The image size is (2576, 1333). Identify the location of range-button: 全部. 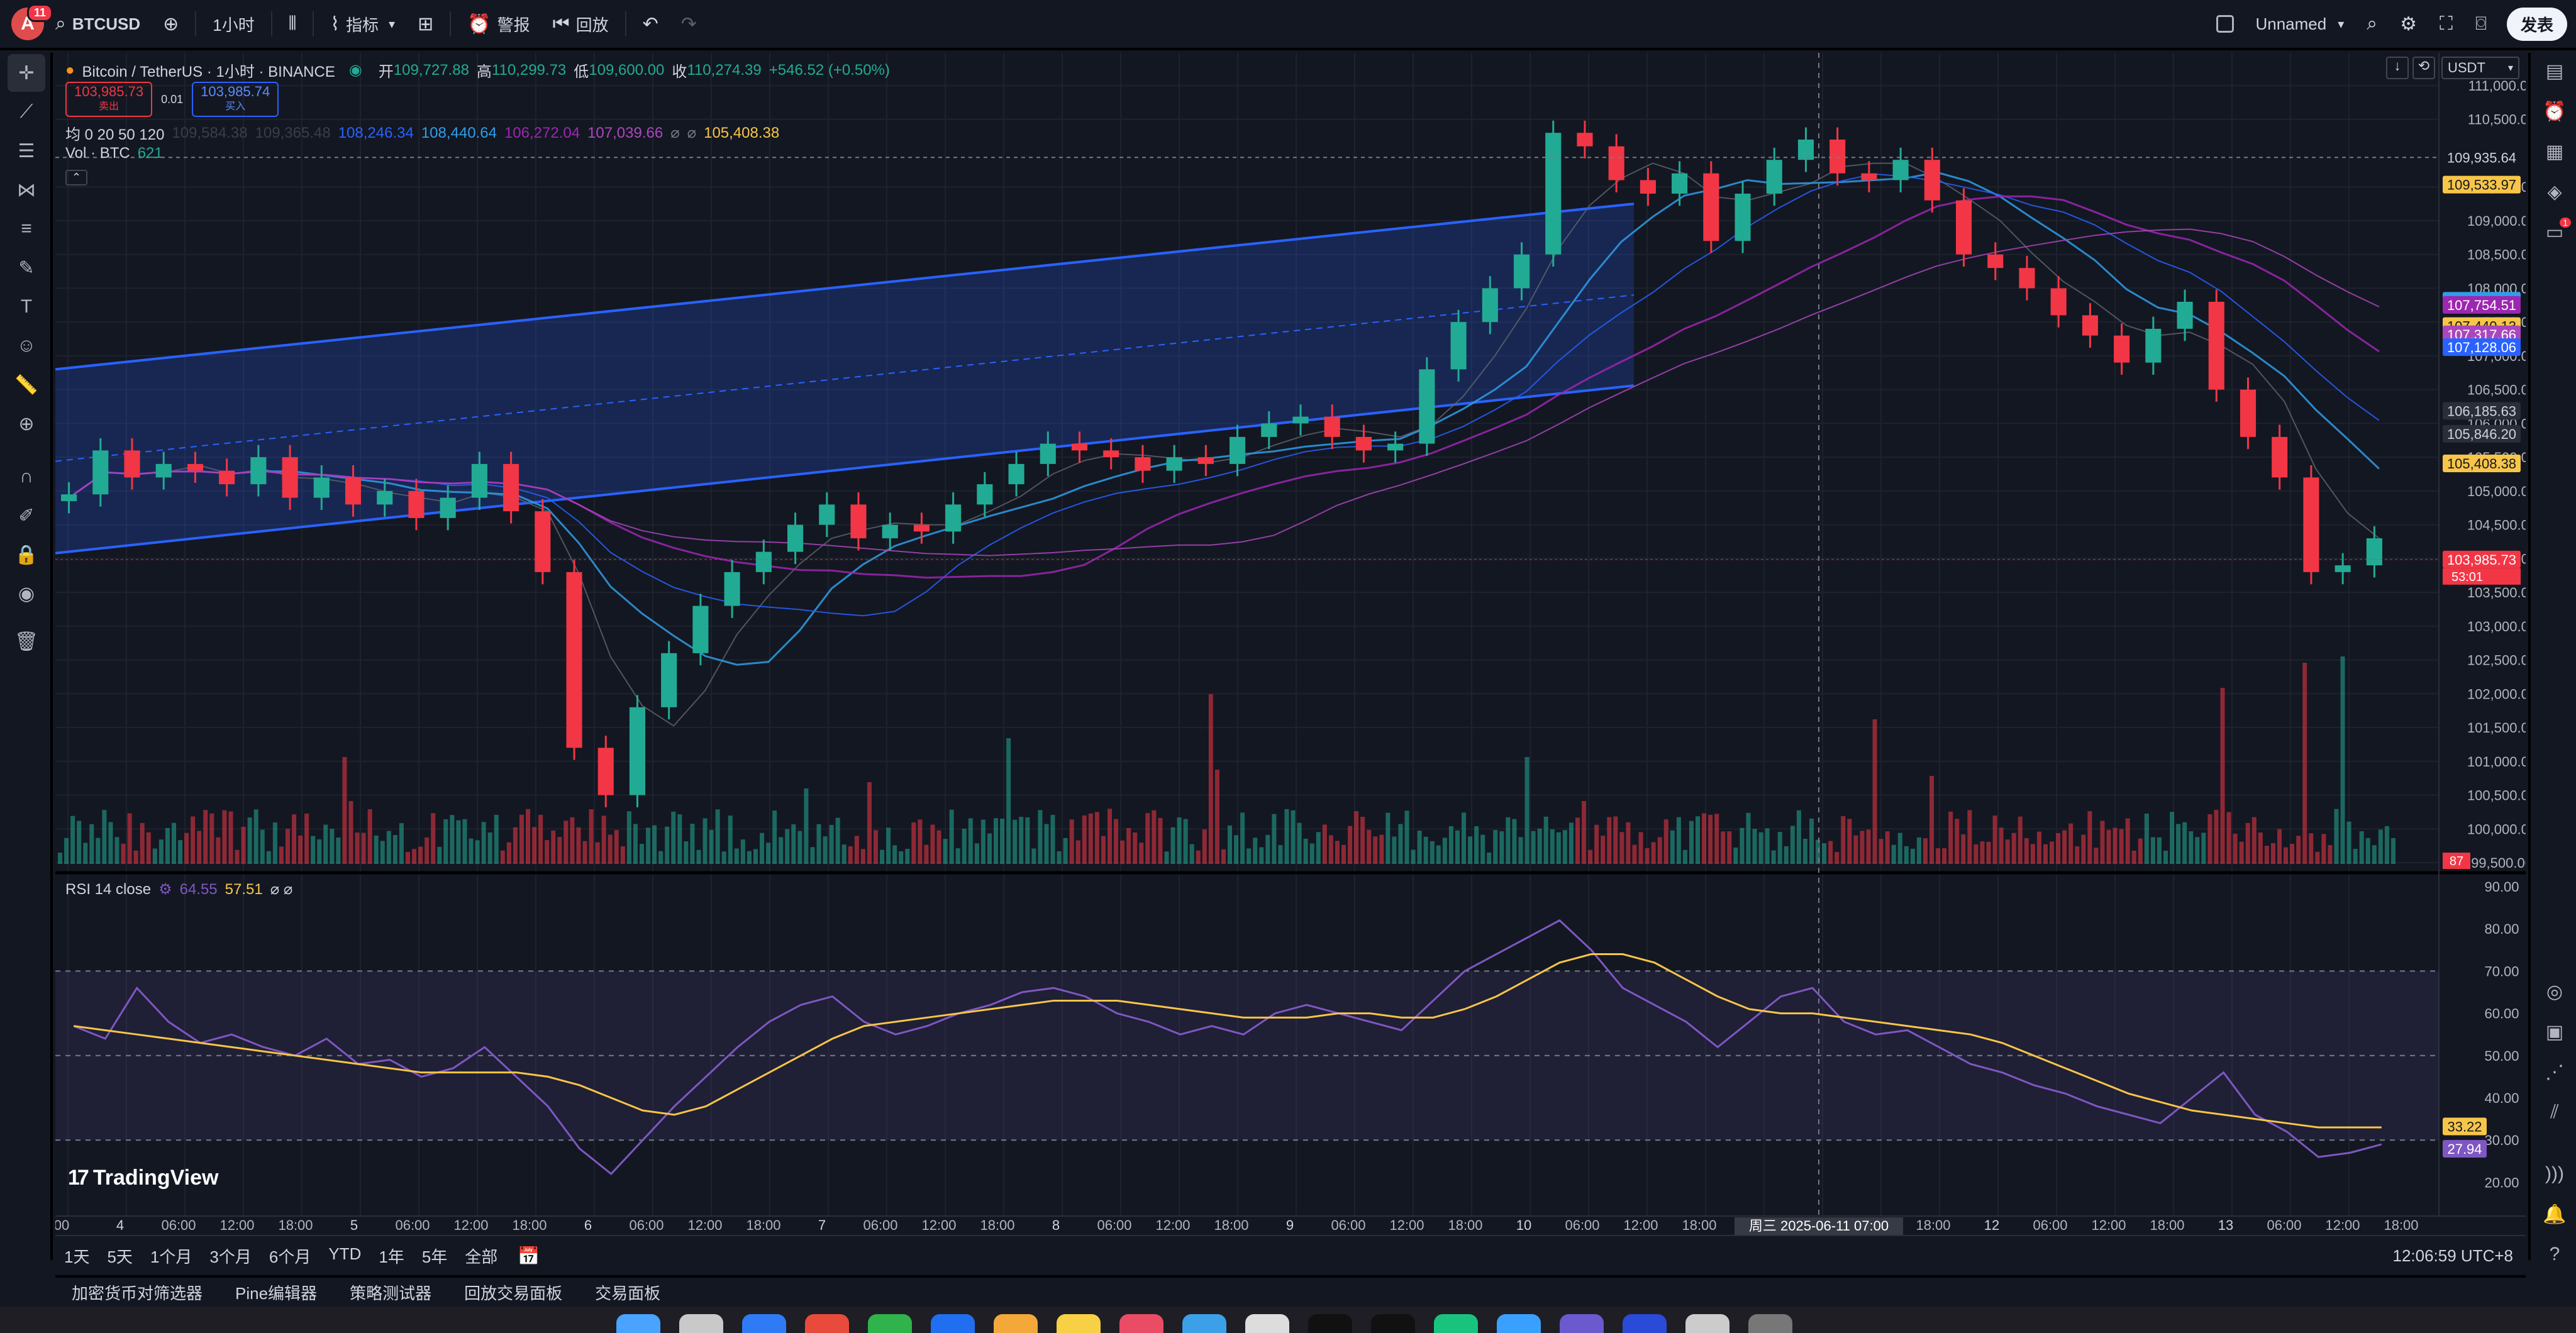
(481, 1256).